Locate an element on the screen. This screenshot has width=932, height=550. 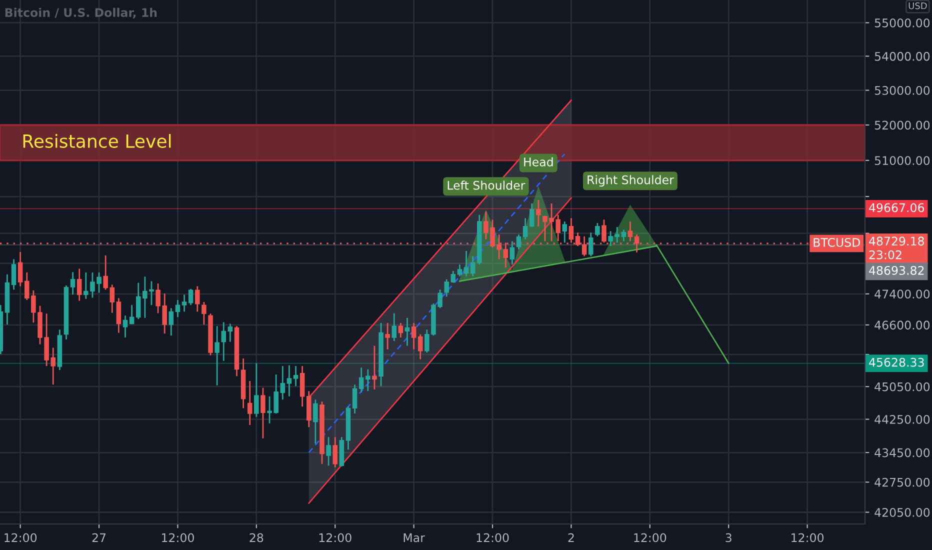
text: 48729.18 is located at coordinates (896, 241).